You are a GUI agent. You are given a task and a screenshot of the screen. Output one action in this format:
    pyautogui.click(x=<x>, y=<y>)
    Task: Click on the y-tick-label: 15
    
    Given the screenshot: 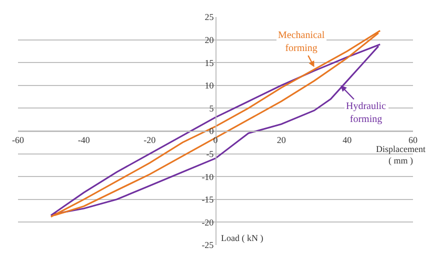 What is the action you would take?
    pyautogui.click(x=209, y=63)
    